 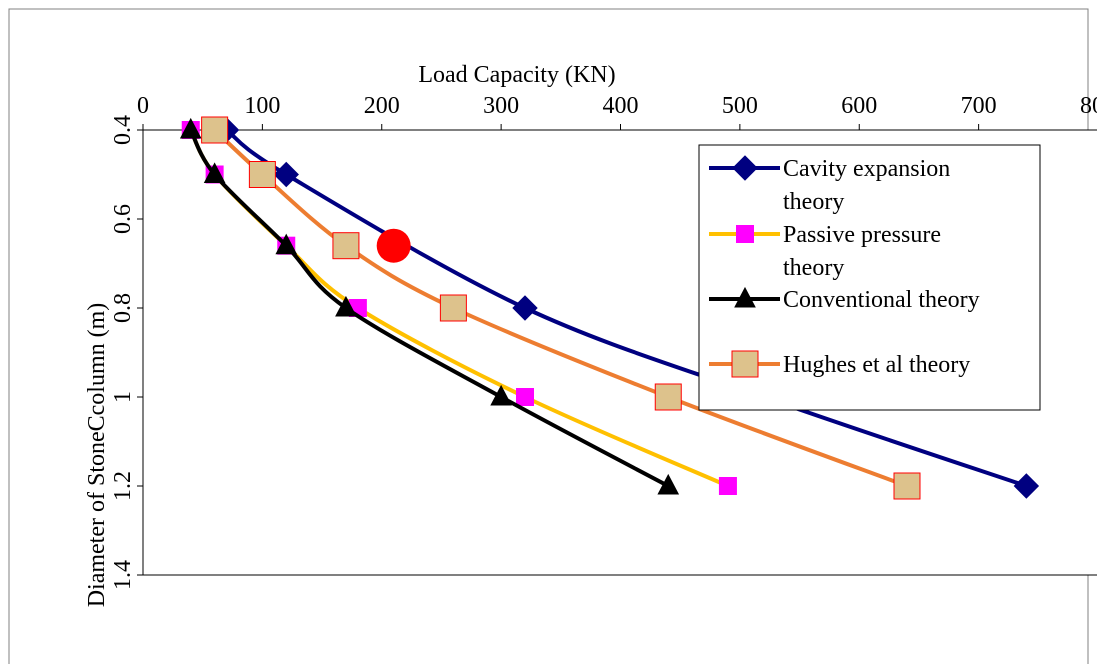 What do you see at coordinates (123, 397) in the screenshot?
I see `y-tick-label: 1` at bounding box center [123, 397].